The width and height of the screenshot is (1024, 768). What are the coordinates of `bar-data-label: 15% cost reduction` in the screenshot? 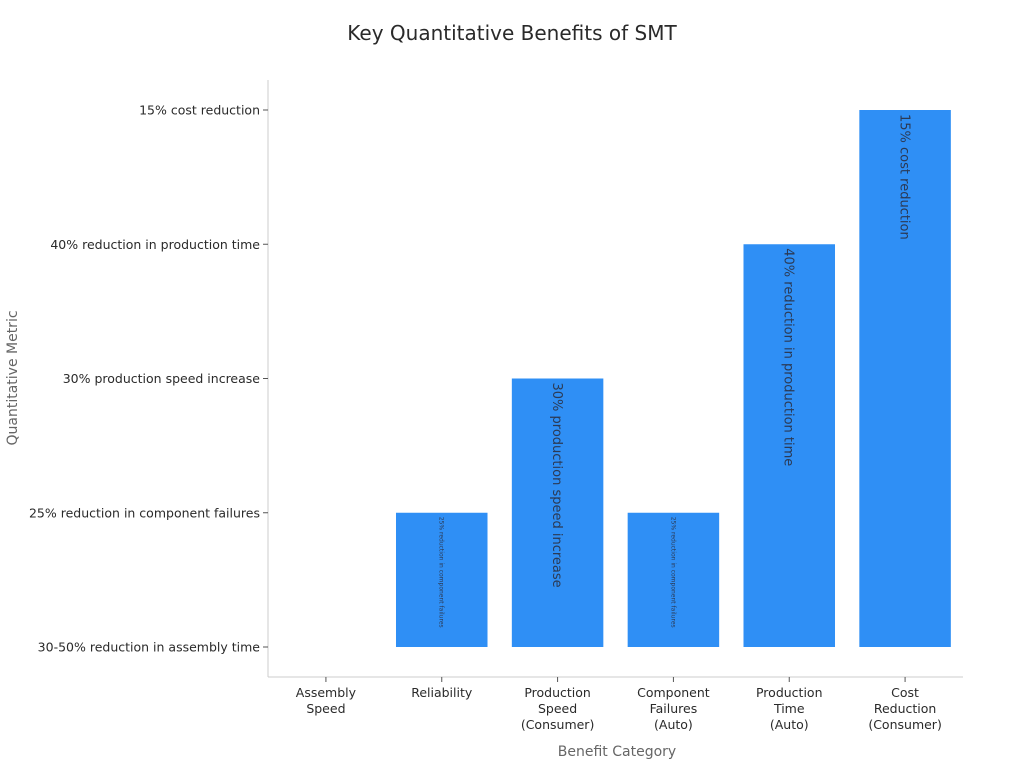 It's located at (904, 177).